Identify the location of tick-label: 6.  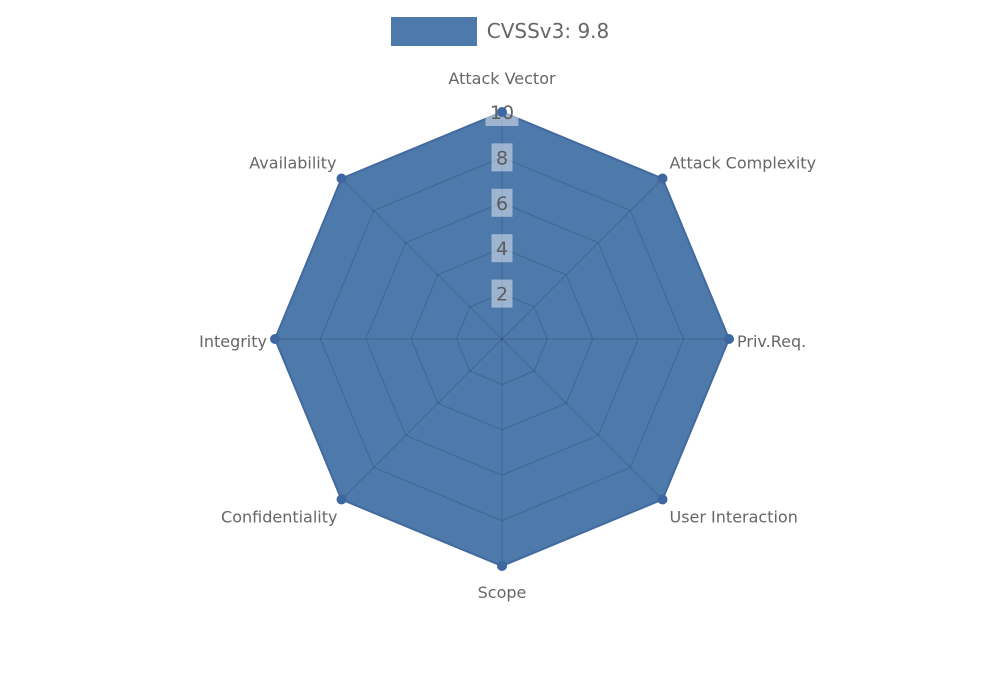
(502, 204).